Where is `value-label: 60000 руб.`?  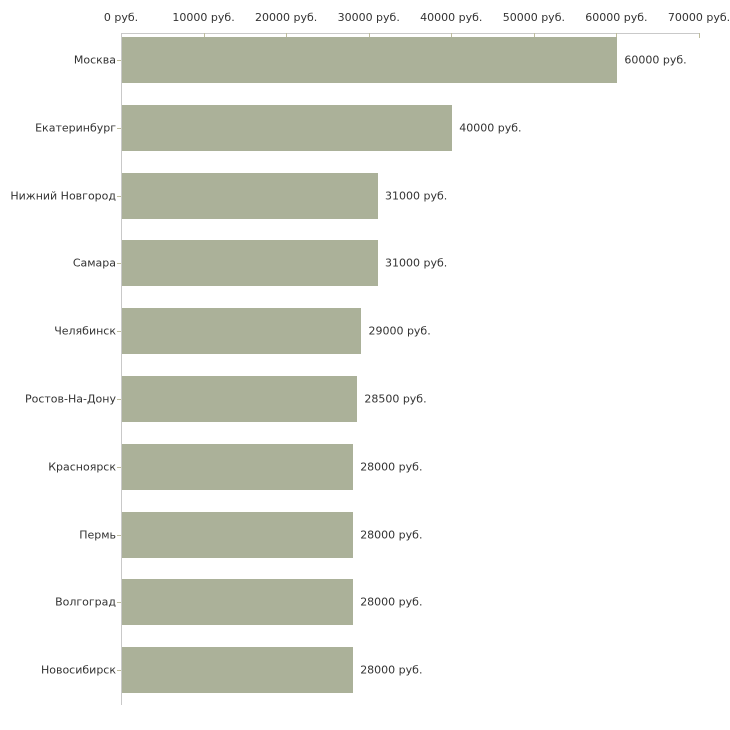
value-label: 60000 руб. is located at coordinates (655, 60).